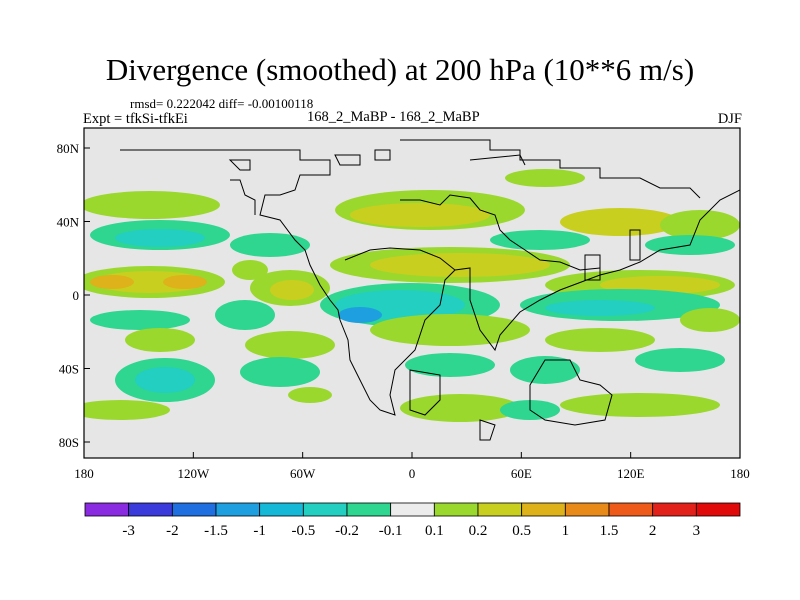  What do you see at coordinates (69, 442) in the screenshot?
I see `y-tick-label: 80S` at bounding box center [69, 442].